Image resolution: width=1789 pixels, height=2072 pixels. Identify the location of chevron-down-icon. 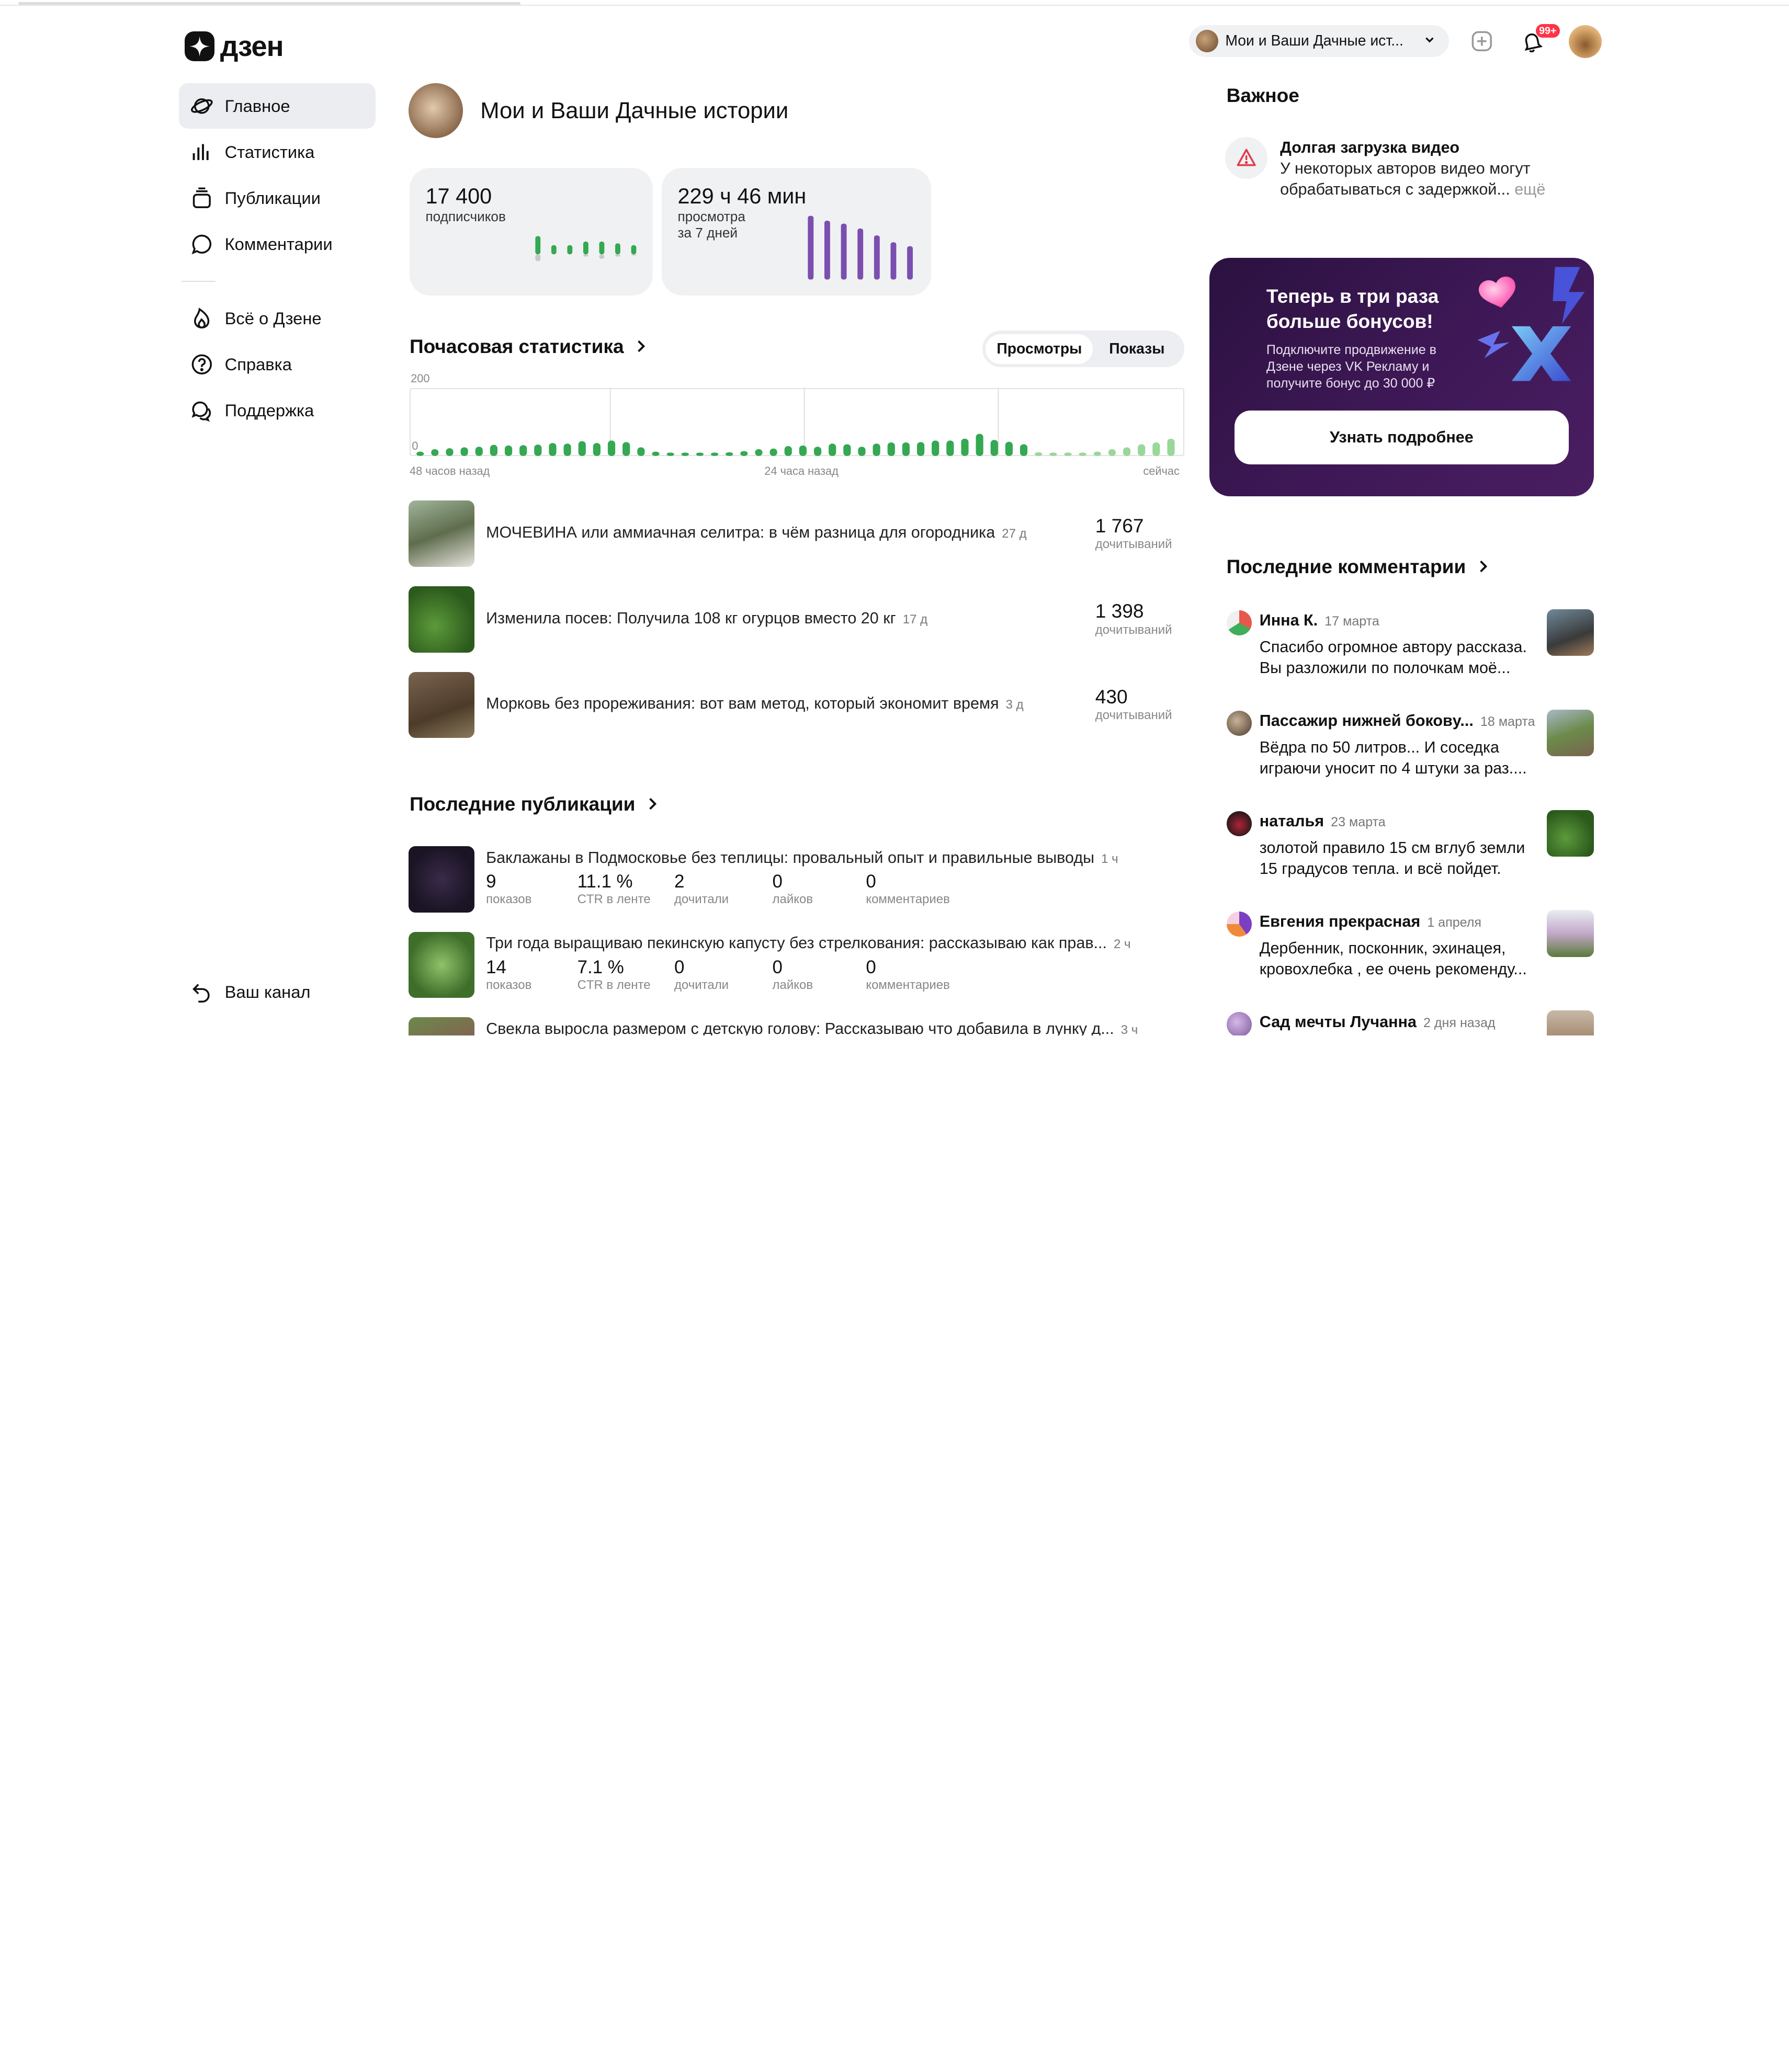
(1430, 41).